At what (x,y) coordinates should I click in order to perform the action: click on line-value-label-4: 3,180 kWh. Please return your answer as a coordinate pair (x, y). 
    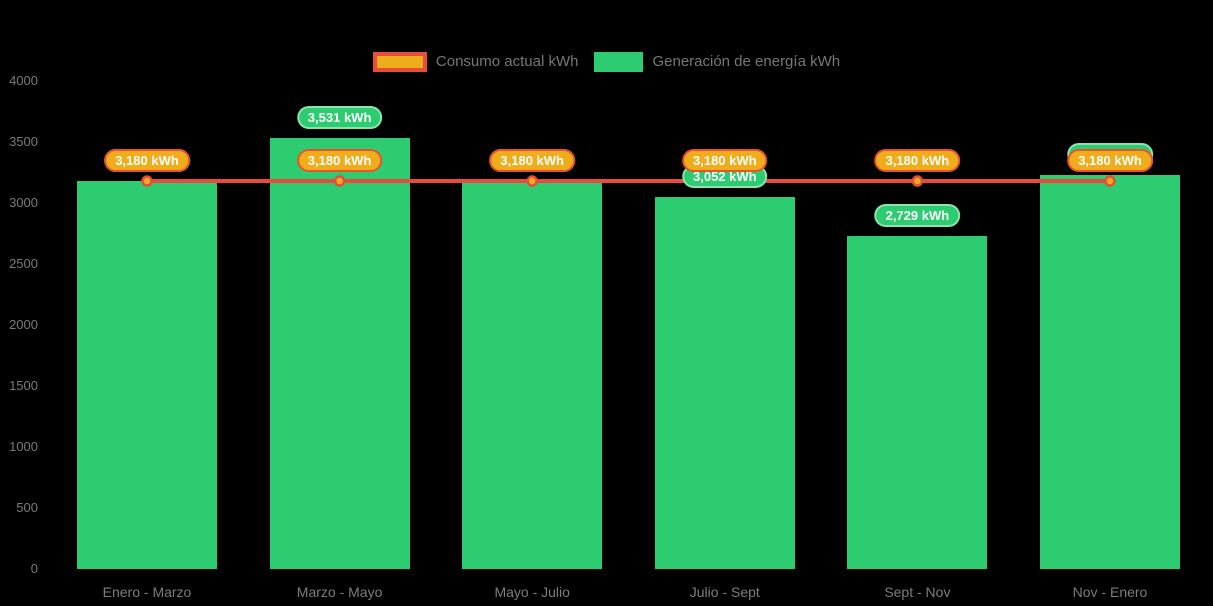
    Looking at the image, I should click on (917, 161).